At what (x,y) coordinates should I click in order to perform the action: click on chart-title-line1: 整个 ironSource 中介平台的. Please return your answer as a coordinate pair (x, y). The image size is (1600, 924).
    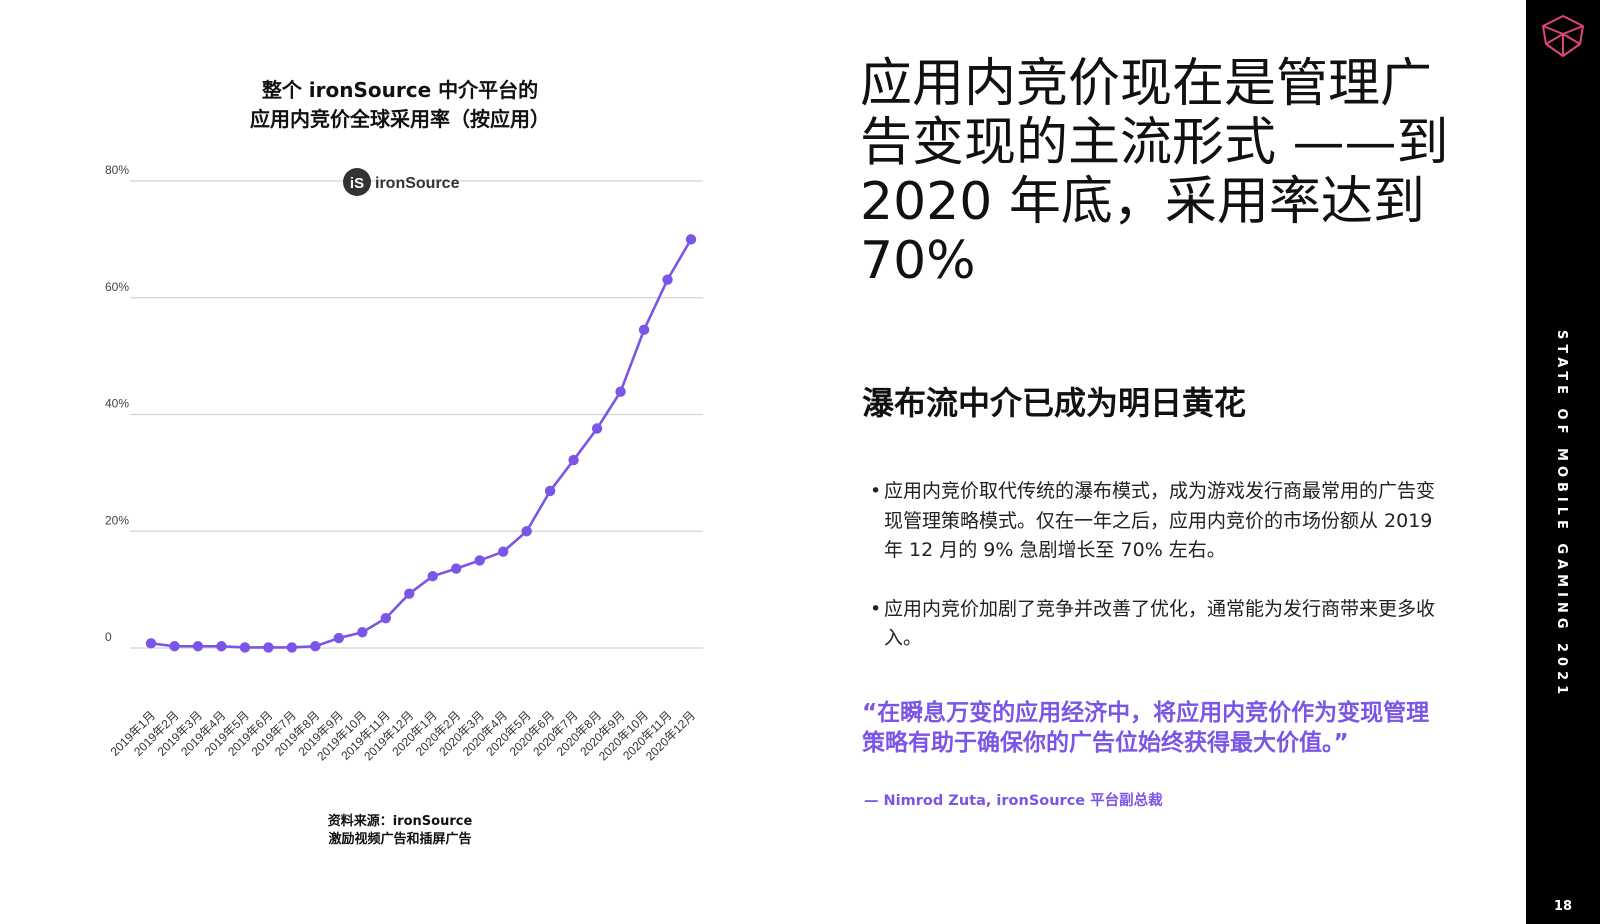
    Looking at the image, I should click on (400, 90).